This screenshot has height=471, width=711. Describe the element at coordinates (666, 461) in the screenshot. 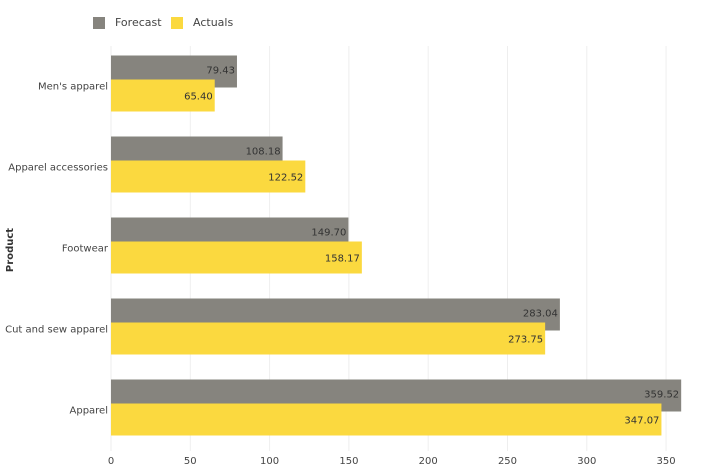

I see `x-tick-label: 350` at that location.